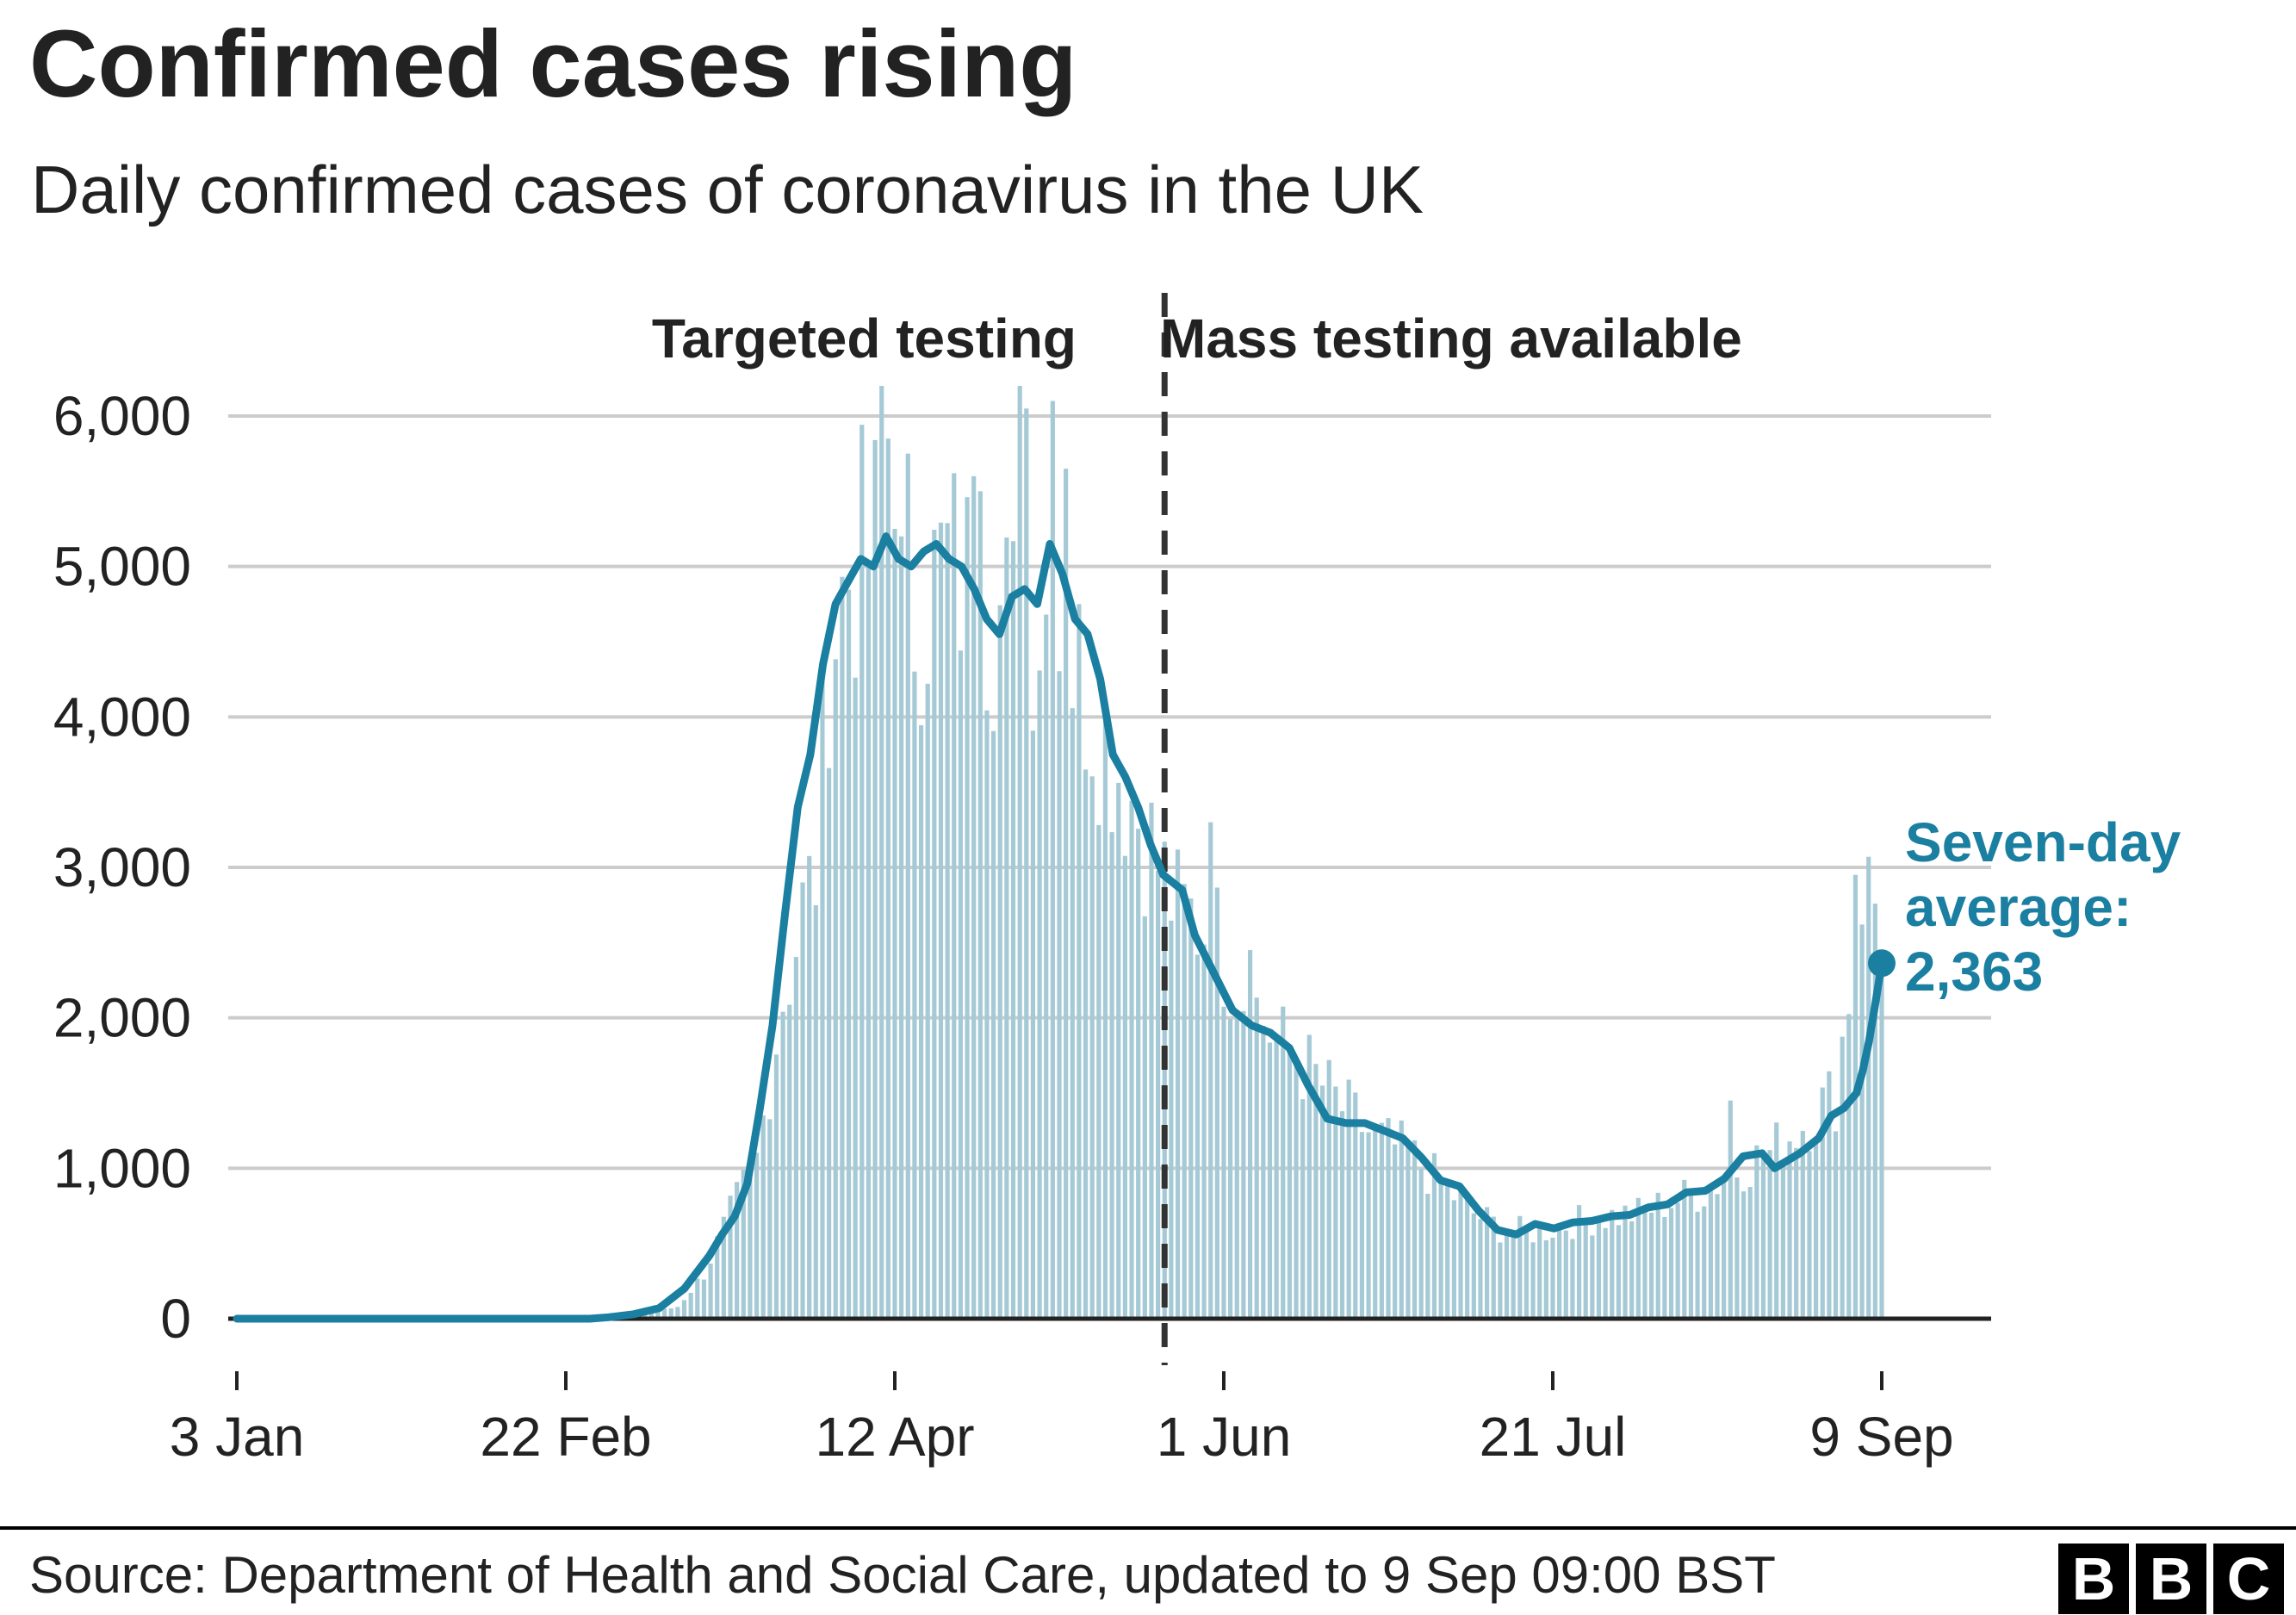 Image resolution: width=2296 pixels, height=1615 pixels. Describe the element at coordinates (864, 338) in the screenshot. I see `targeted-testing-label: Targeted testing` at that location.